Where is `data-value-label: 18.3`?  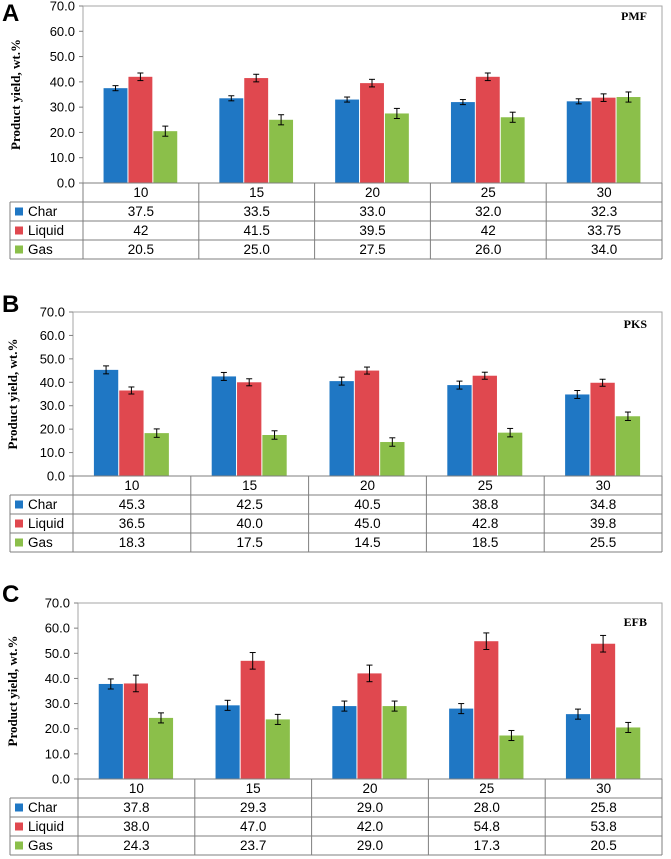 data-value-label: 18.3 is located at coordinates (132, 542).